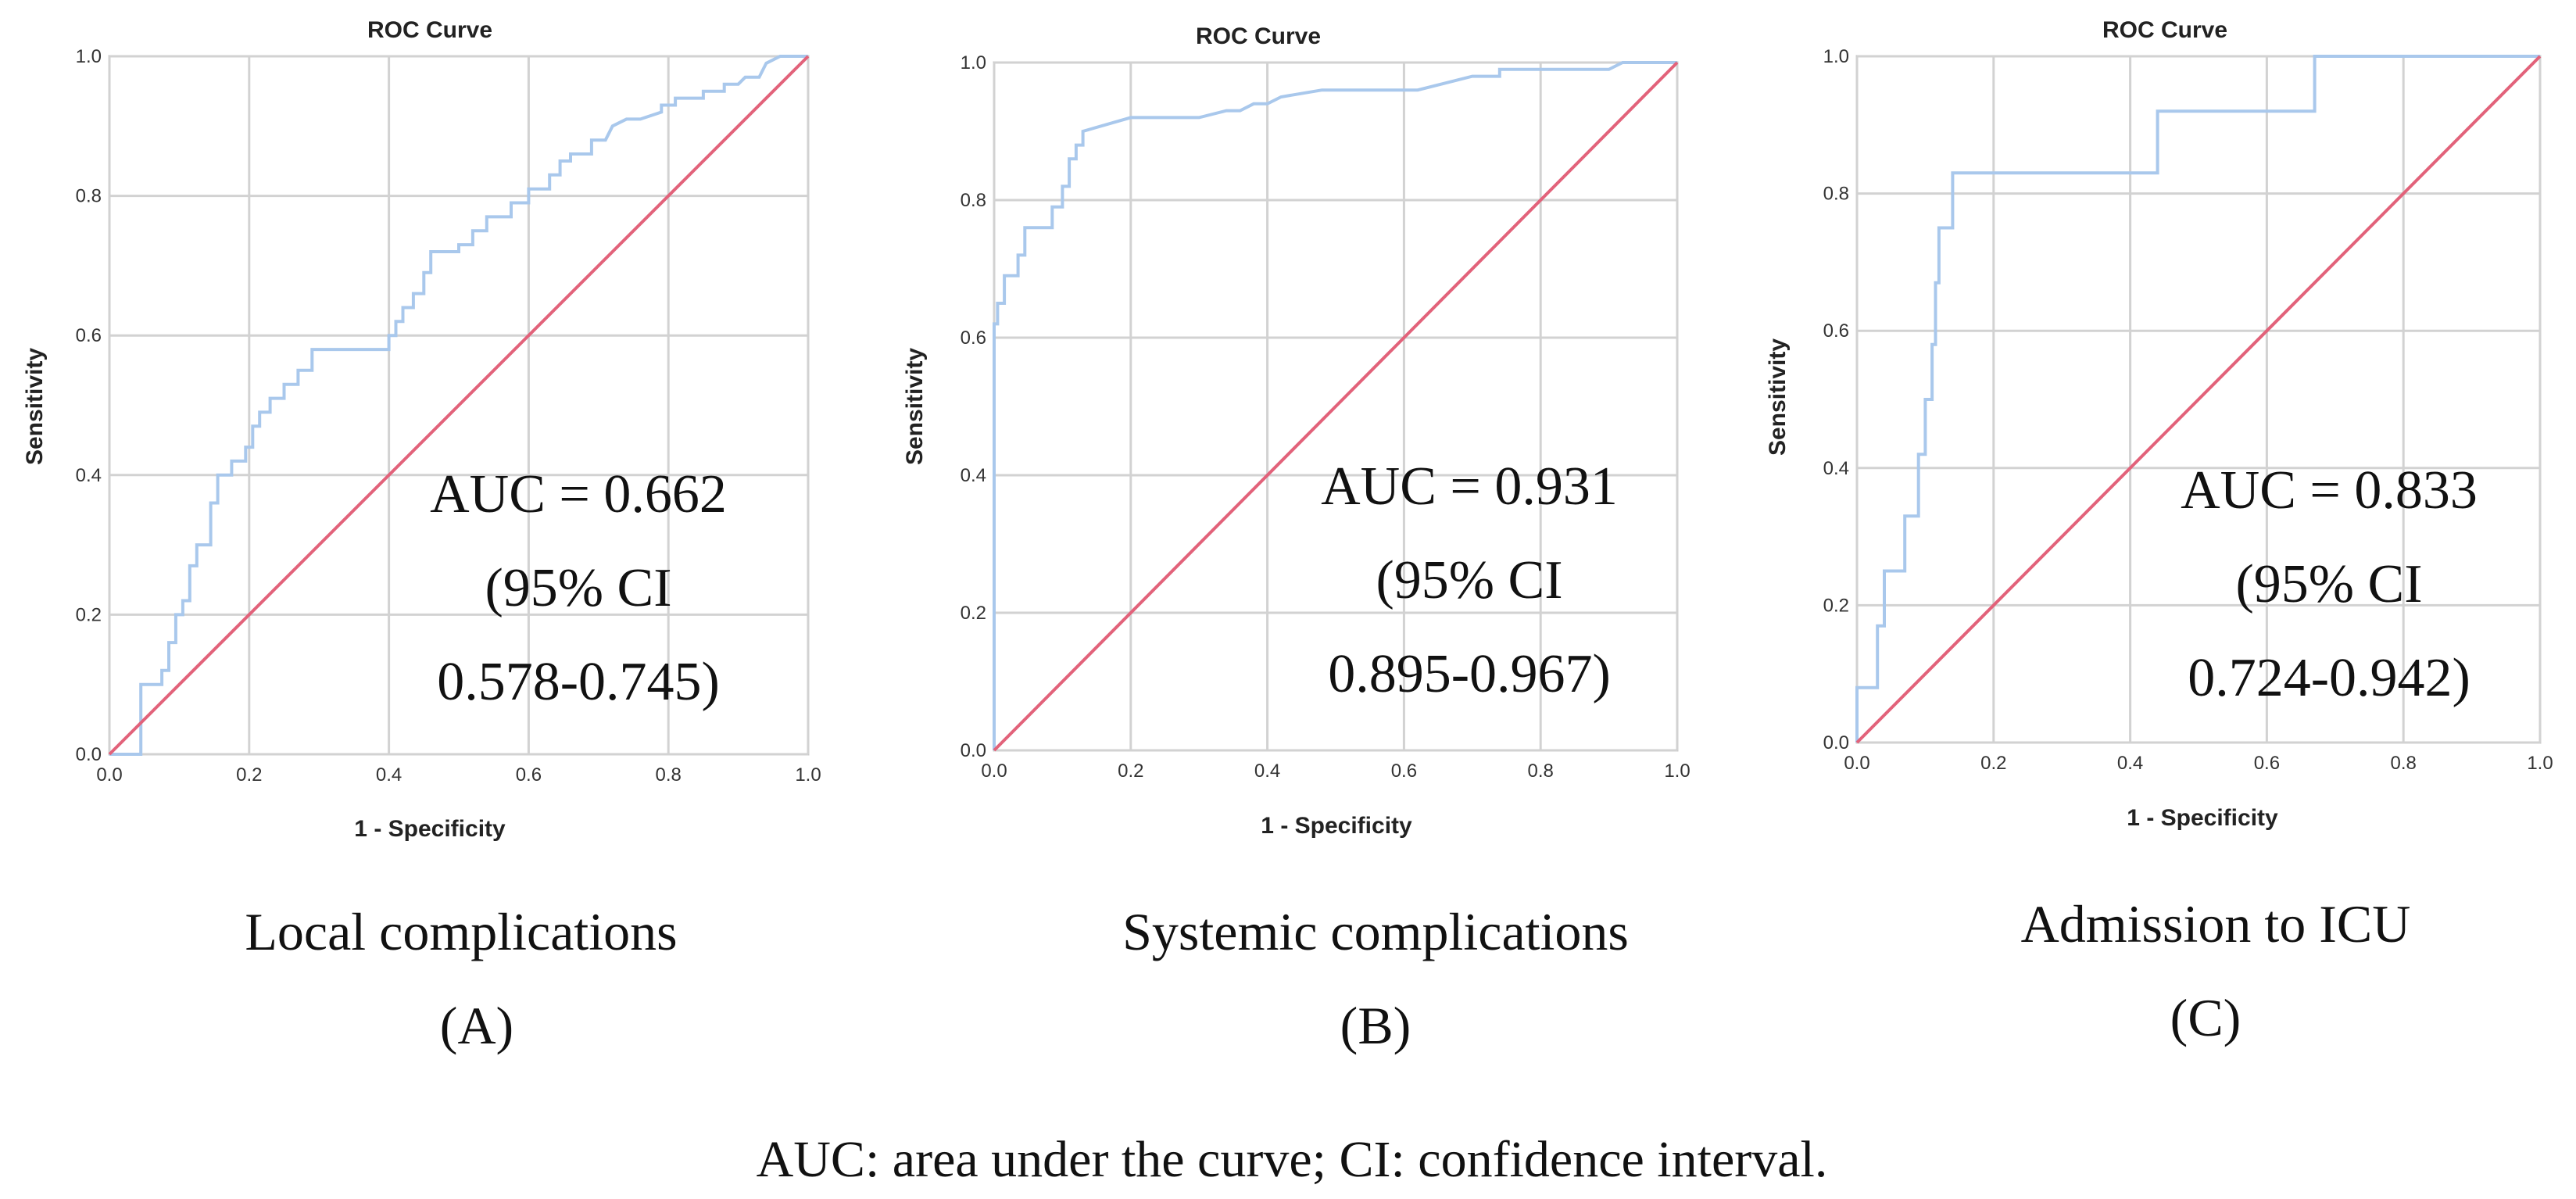 The height and width of the screenshot is (1199, 2576). Describe the element at coordinates (2130, 764) in the screenshot. I see `panel-c-x-tick-label: 0.4` at that location.